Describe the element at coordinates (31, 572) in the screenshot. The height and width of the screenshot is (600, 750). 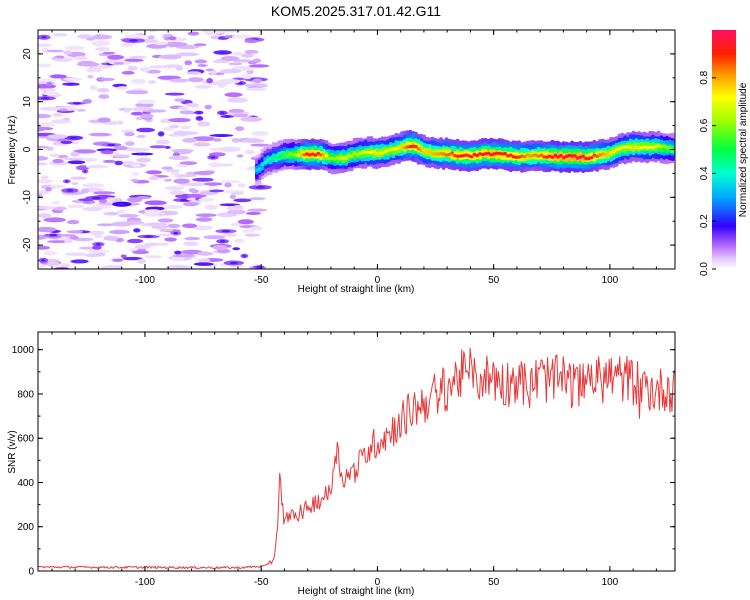
I see `y-tick-label: 0` at that location.